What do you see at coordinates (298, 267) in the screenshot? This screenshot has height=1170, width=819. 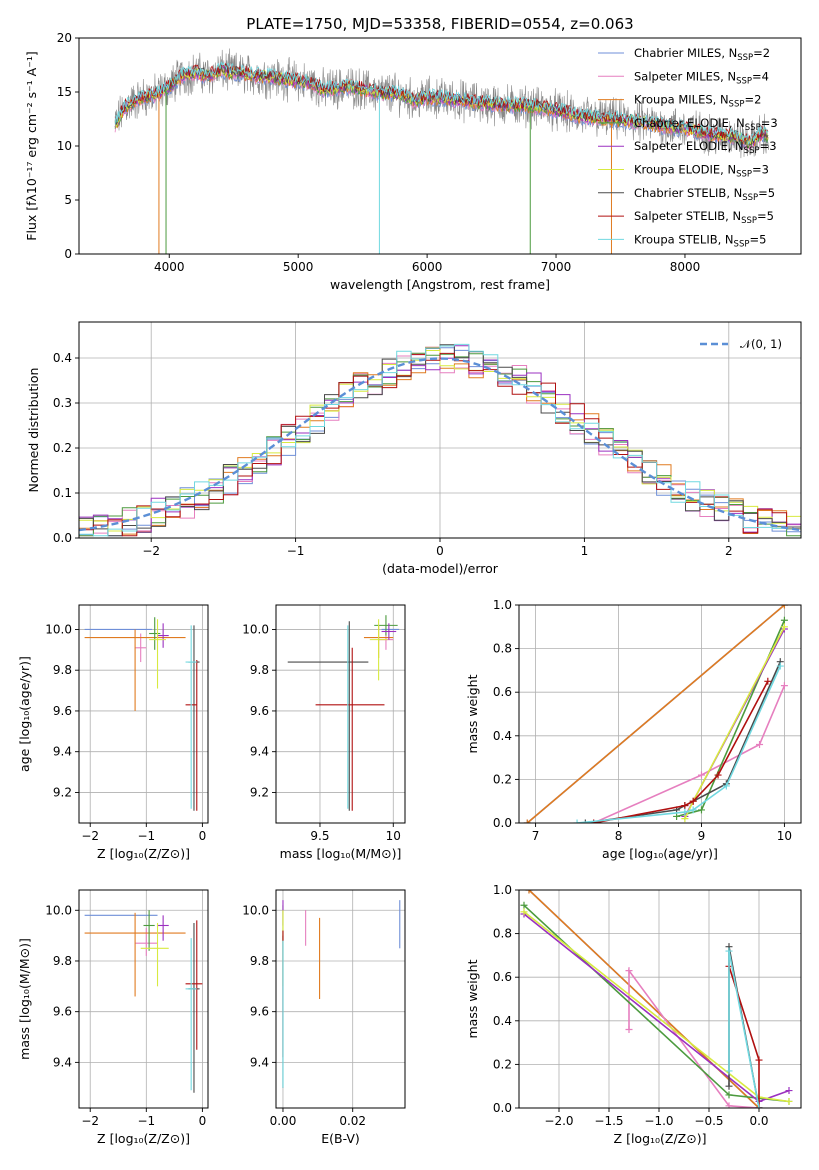 I see `x-tick-label: 5000` at bounding box center [298, 267].